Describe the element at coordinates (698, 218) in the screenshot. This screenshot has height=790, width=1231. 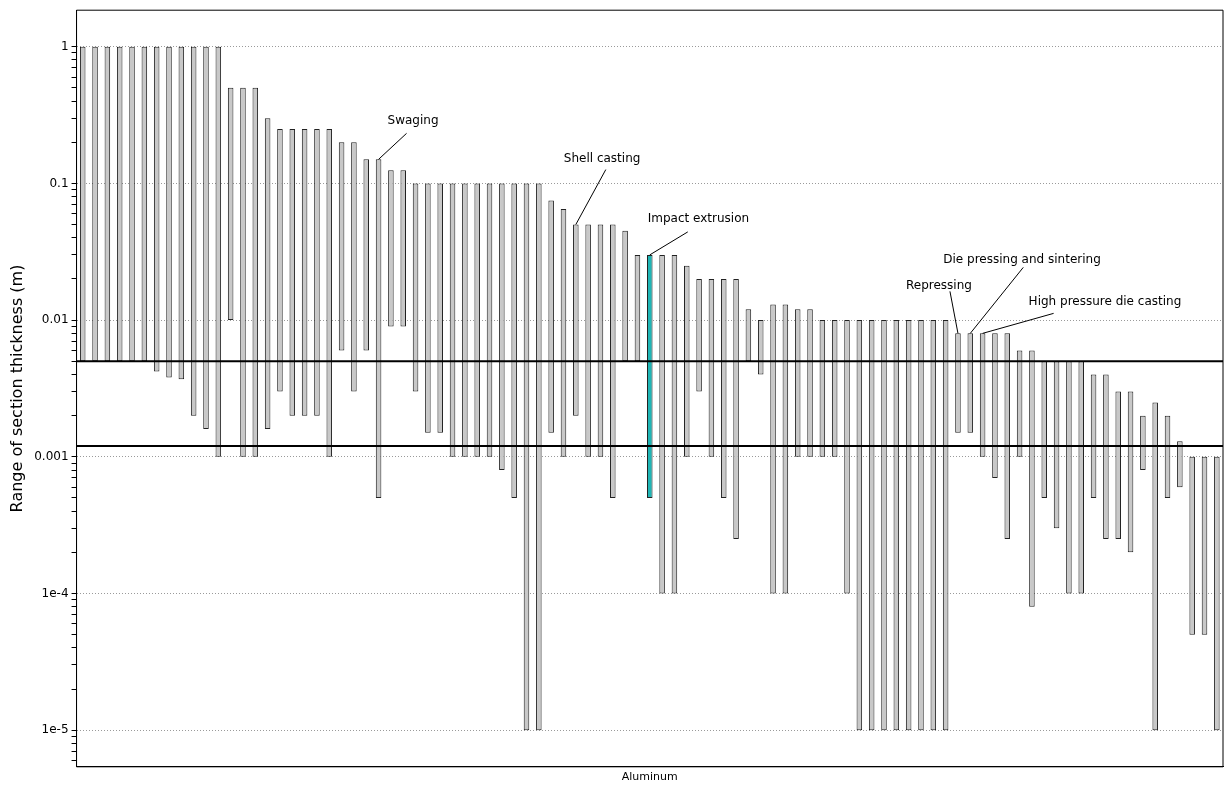
I see `annotation: Impact extrusion` at that location.